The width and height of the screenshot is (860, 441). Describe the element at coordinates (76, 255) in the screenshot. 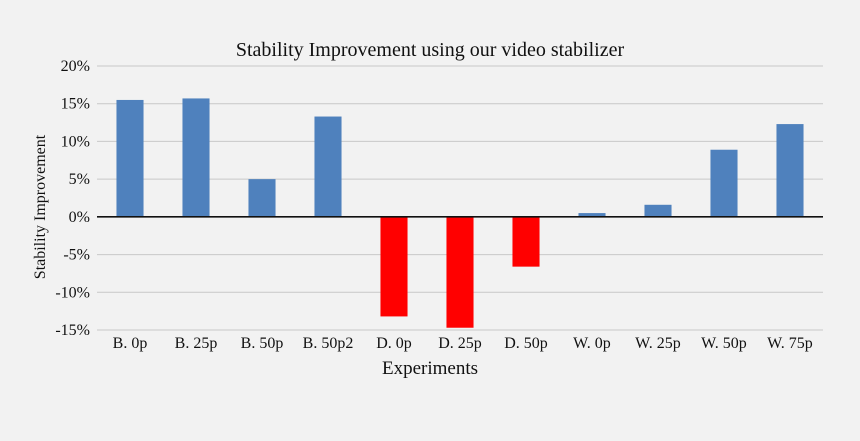

I see `y-tick-label: -5%` at that location.